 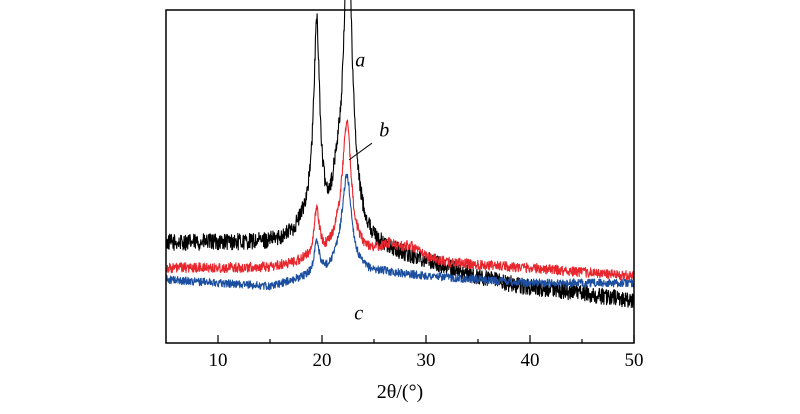 I want to click on label-layer: a b c, so click(x=368, y=187).